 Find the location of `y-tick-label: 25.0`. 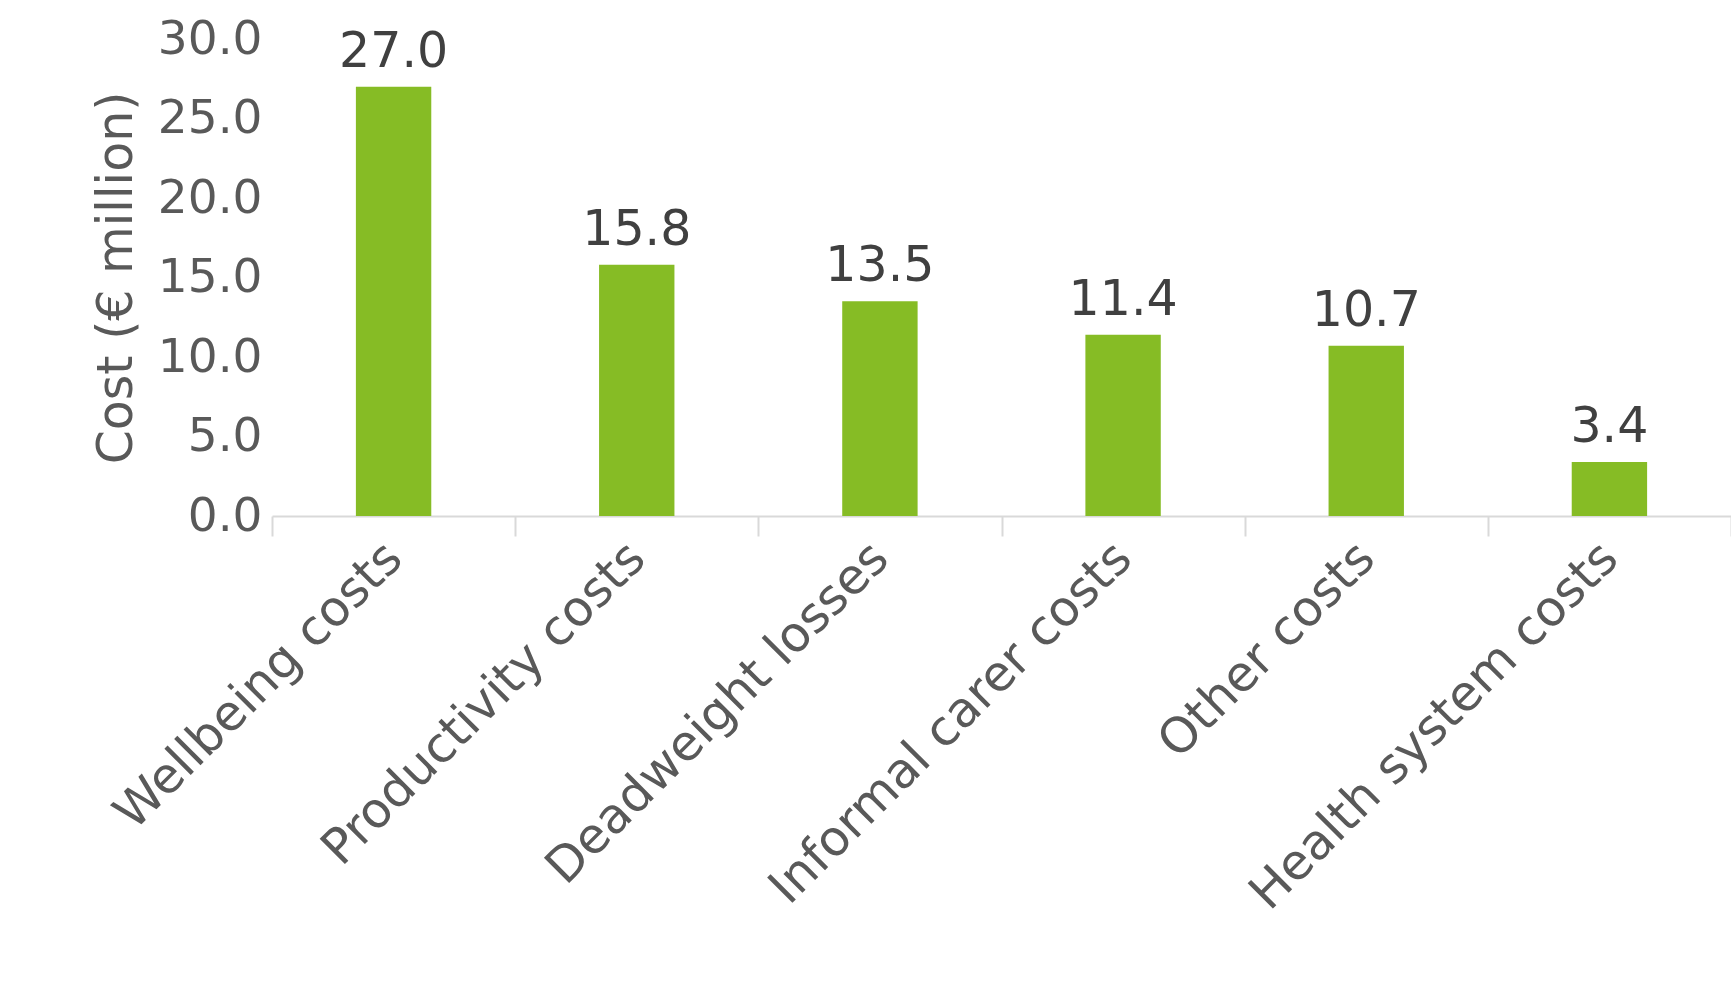

y-tick-label: 25.0 is located at coordinates (210, 116).